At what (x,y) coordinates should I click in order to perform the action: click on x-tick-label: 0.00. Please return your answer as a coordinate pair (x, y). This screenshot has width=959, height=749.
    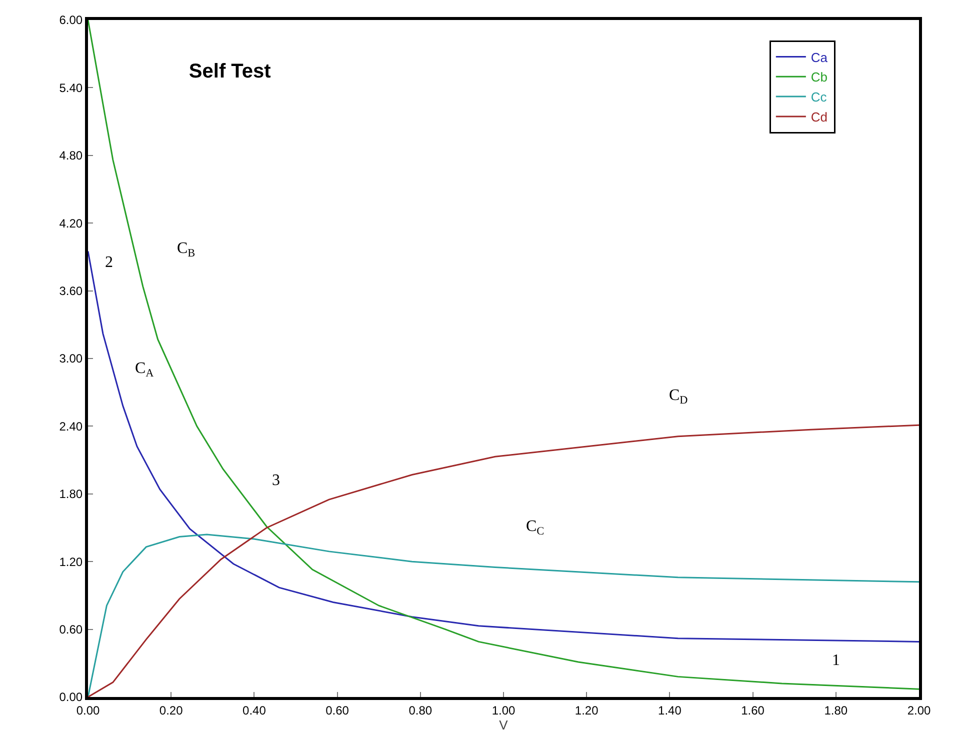
    Looking at the image, I should click on (88, 710).